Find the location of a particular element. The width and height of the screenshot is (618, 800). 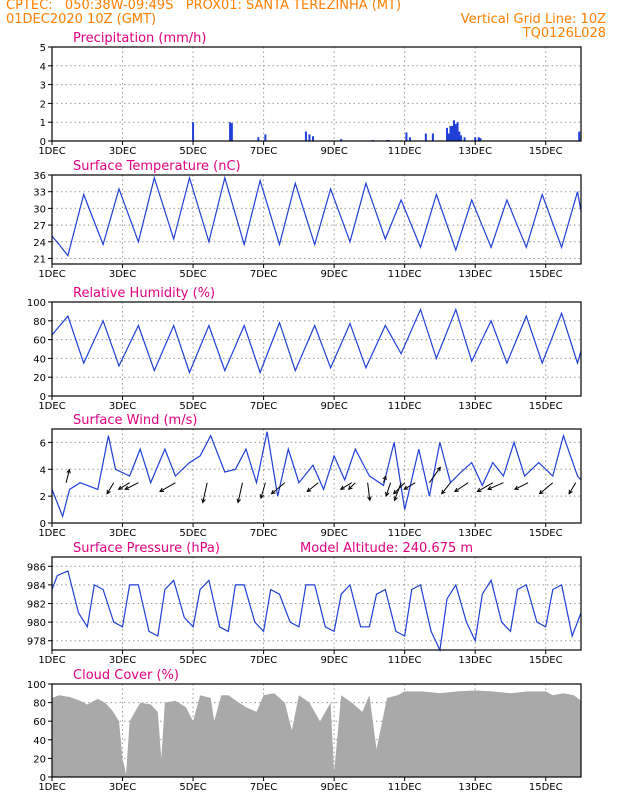

precipitation-xtick-label: 13DEC is located at coordinates (475, 151).